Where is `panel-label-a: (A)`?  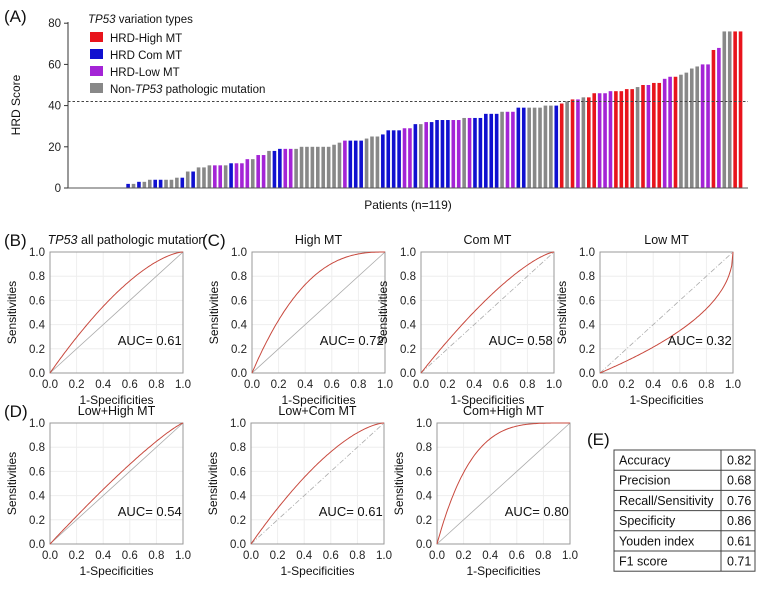 panel-label-a: (A) is located at coordinates (15, 16).